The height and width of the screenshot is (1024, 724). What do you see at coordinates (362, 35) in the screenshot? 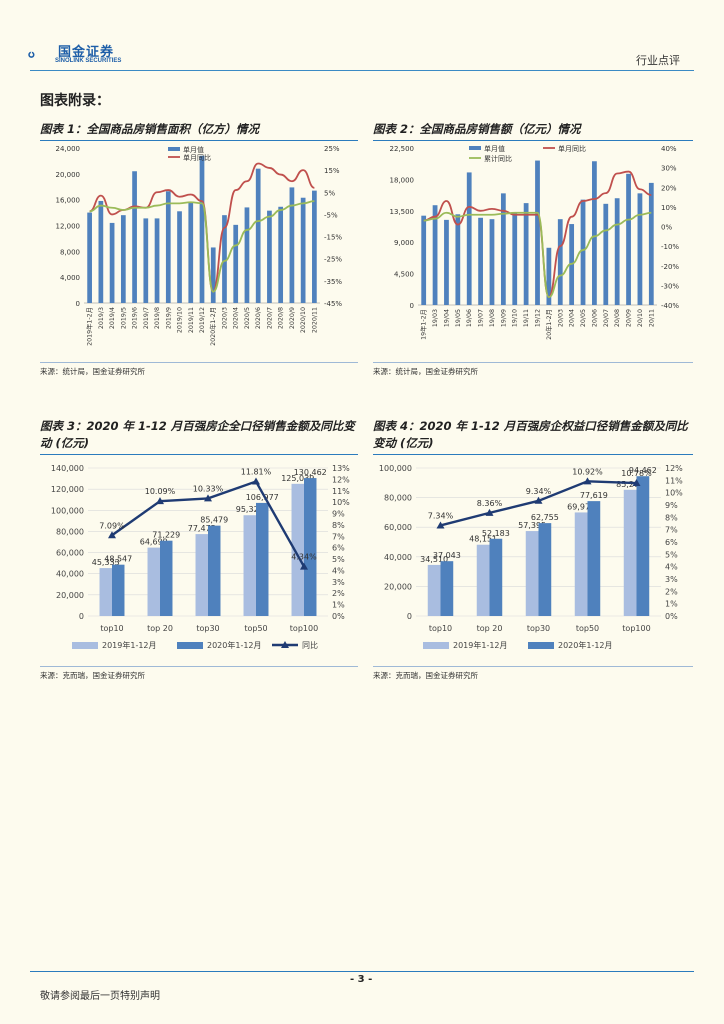
I see `page-header: 国金证券 SINOLINK SECURITIES 行业点评` at bounding box center [362, 35].